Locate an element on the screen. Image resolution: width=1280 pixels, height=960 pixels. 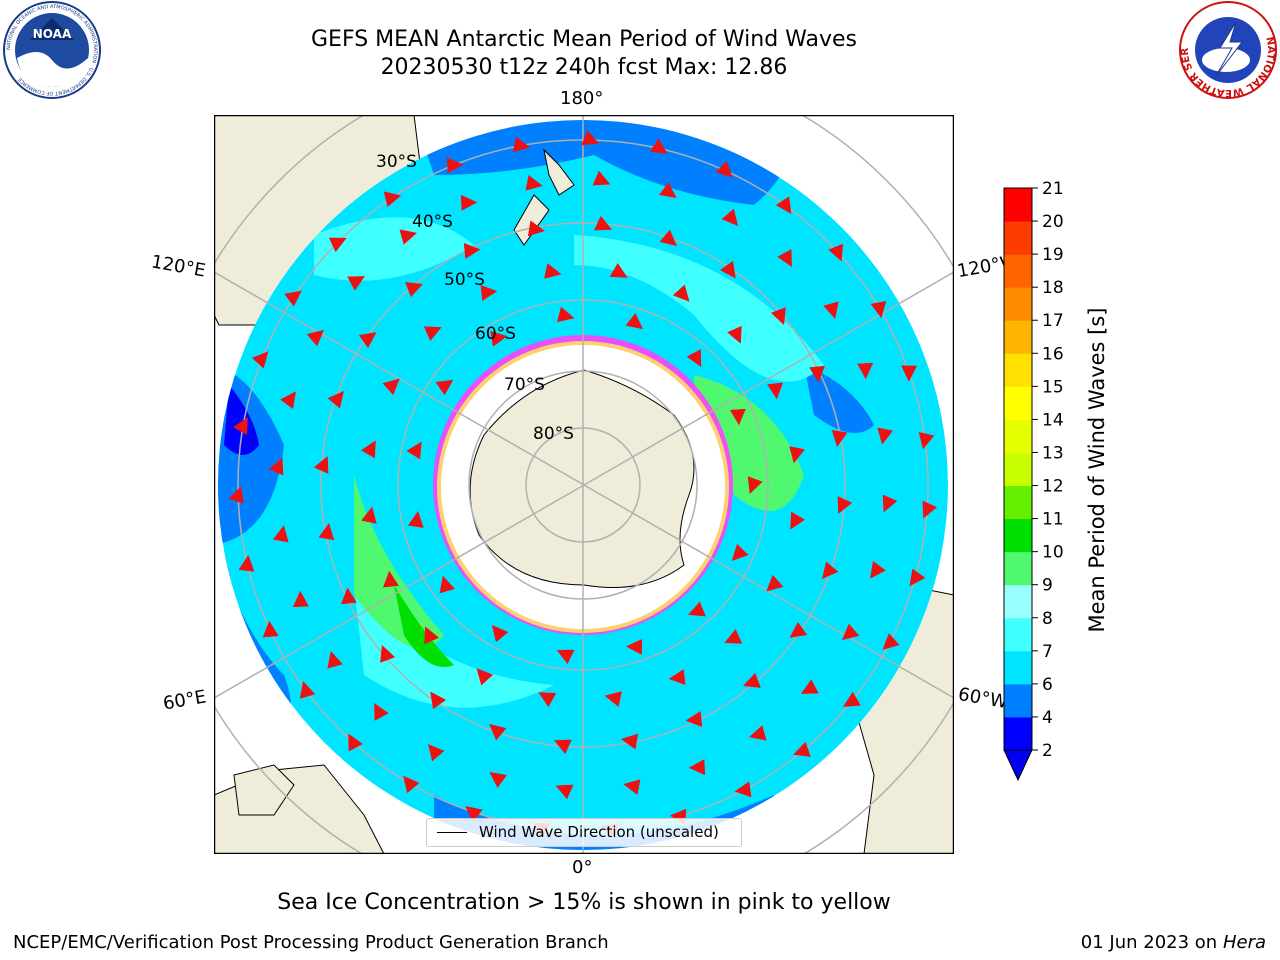
colorbar-tick-label: 11 is located at coordinates (1053, 520).